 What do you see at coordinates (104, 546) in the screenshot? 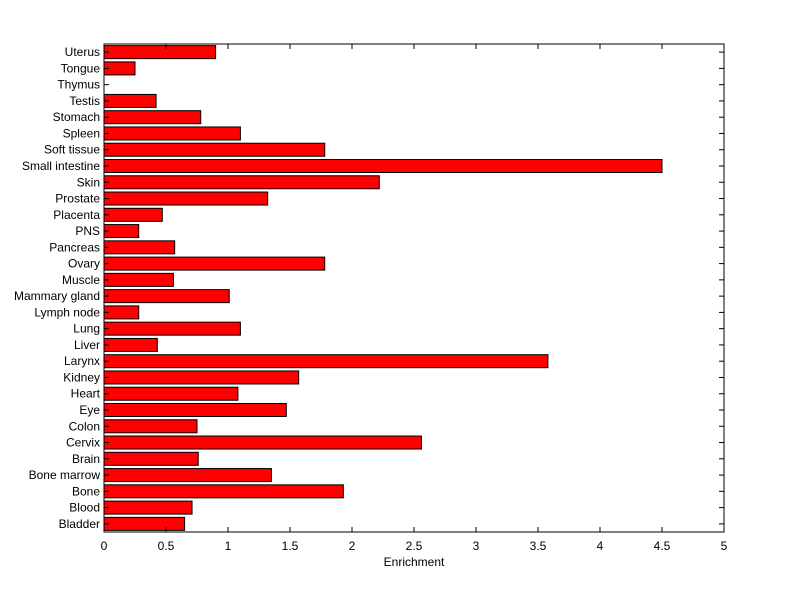
I see `x-tick-label: 0` at bounding box center [104, 546].